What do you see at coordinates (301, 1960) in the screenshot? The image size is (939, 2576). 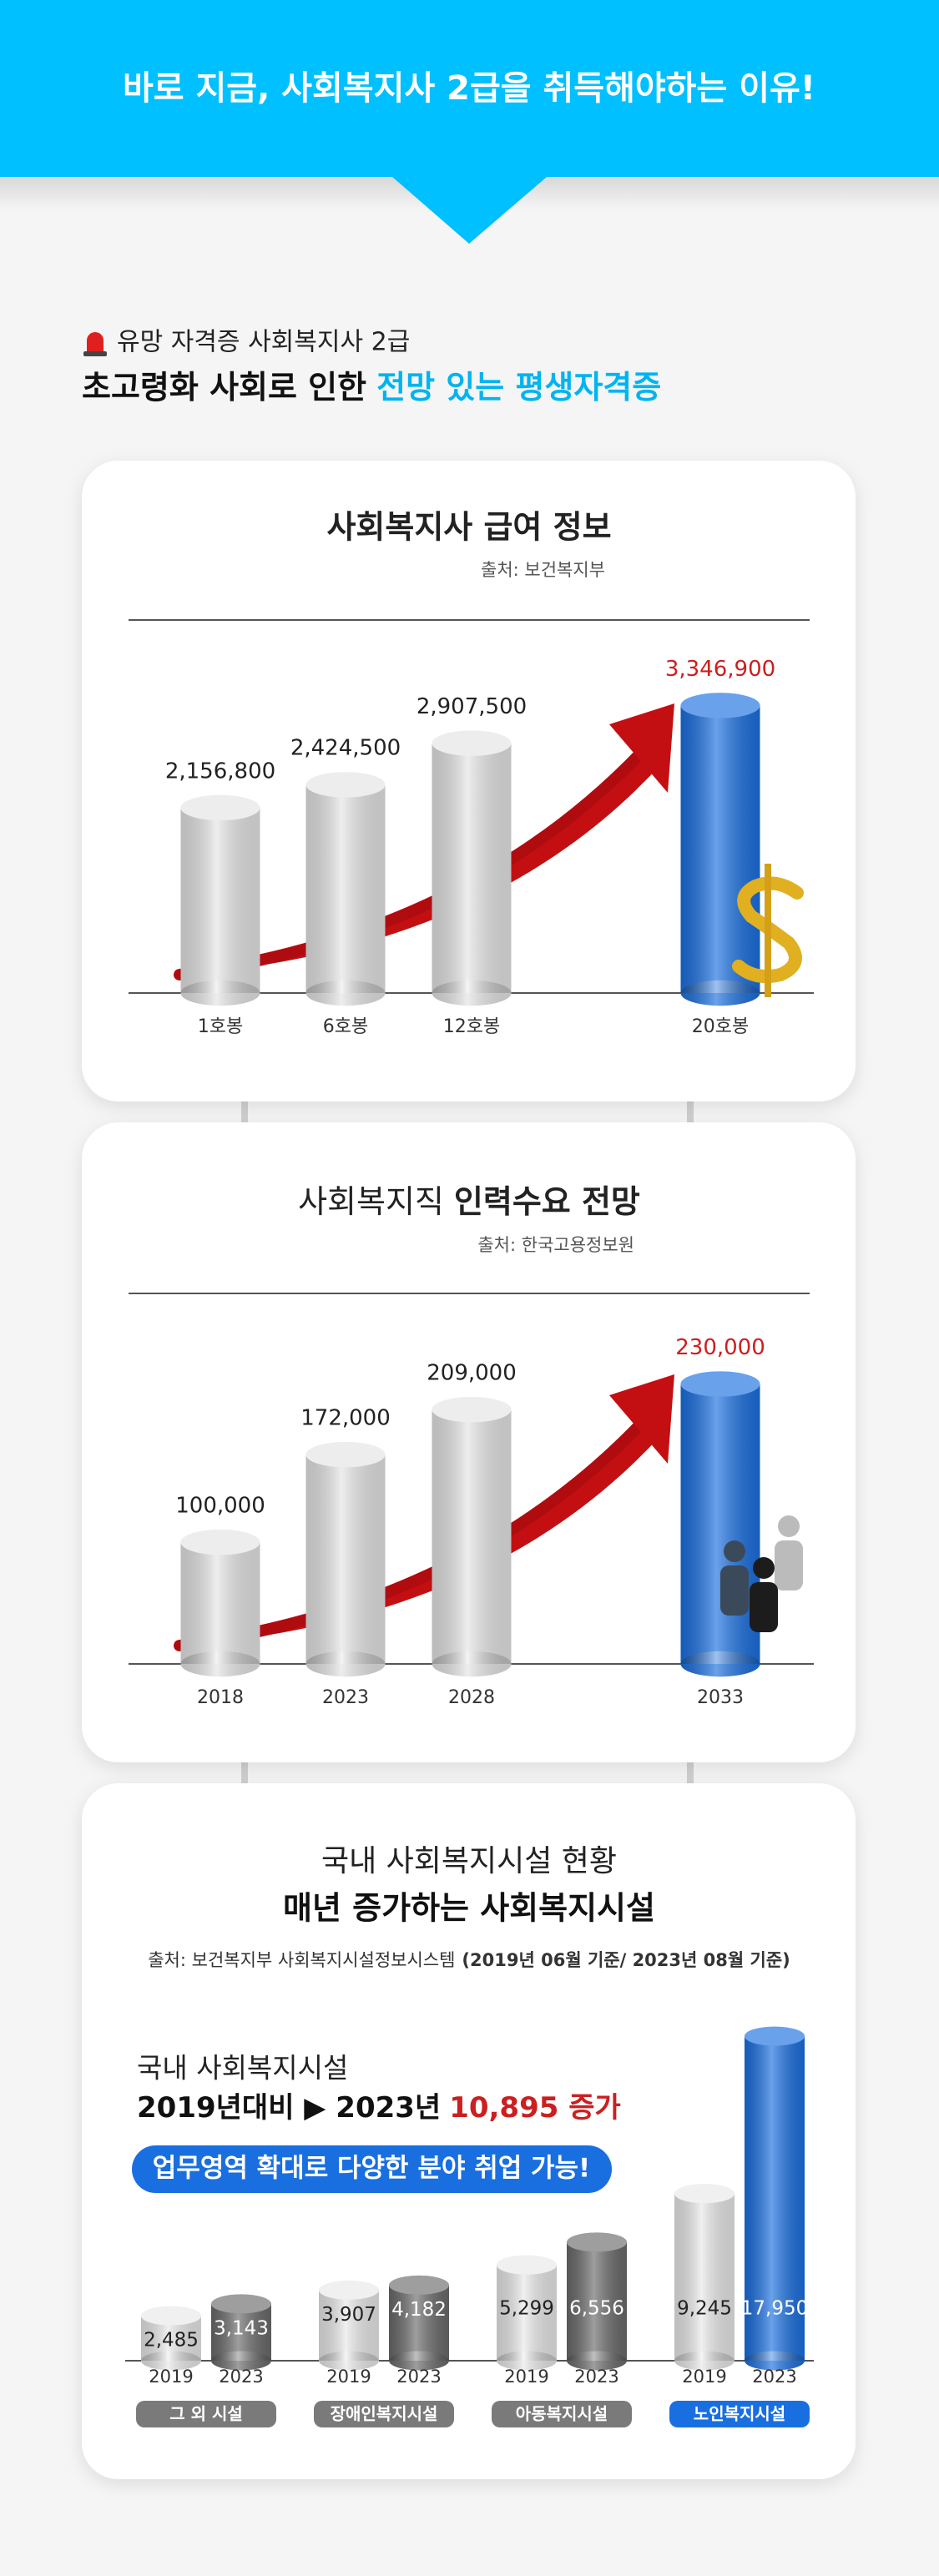 I see `source: 출처: 보건복지부 사회복지시설정보시스템` at bounding box center [301, 1960].